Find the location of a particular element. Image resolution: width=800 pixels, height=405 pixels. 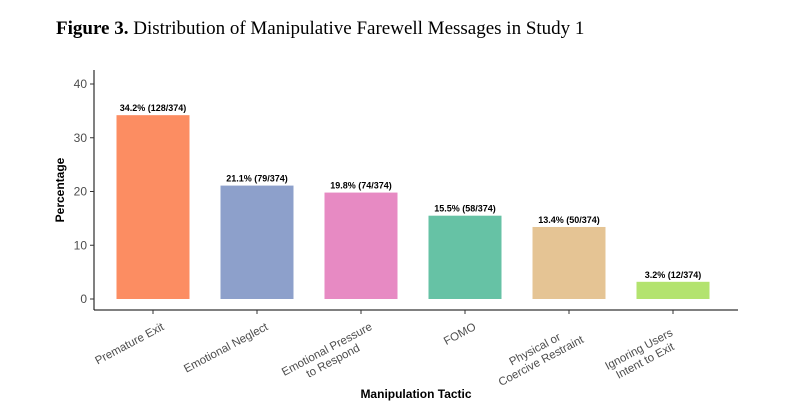

x-tick-label-line: Premature Exit is located at coordinates (129, 344).